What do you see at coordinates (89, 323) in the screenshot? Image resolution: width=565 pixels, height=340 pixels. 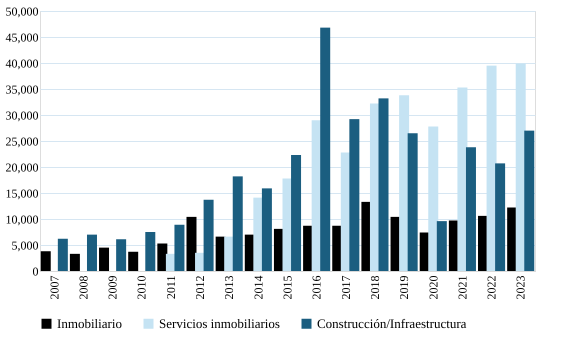 I see `legend-label: Inmobiliario` at bounding box center [89, 323].